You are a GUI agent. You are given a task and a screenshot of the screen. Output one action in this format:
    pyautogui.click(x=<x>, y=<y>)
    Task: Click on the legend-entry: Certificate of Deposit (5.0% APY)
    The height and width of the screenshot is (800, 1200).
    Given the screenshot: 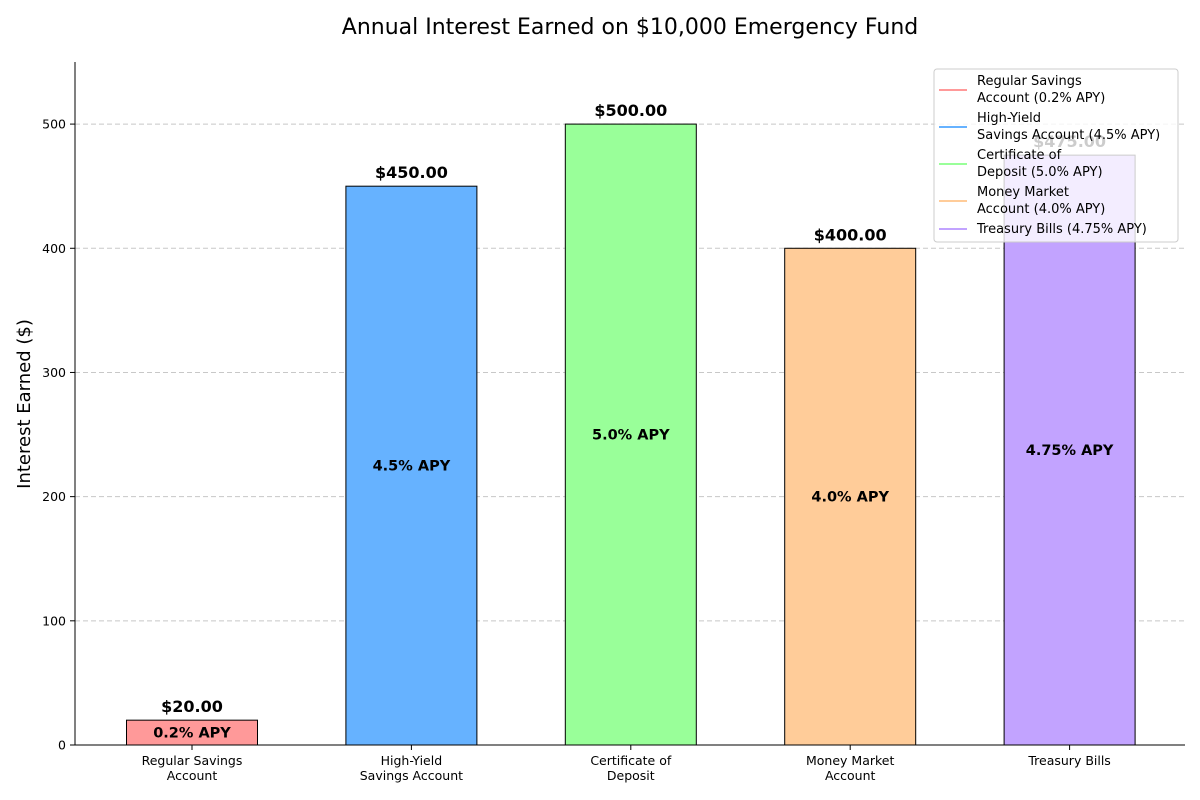 What is the action you would take?
    pyautogui.click(x=1040, y=164)
    